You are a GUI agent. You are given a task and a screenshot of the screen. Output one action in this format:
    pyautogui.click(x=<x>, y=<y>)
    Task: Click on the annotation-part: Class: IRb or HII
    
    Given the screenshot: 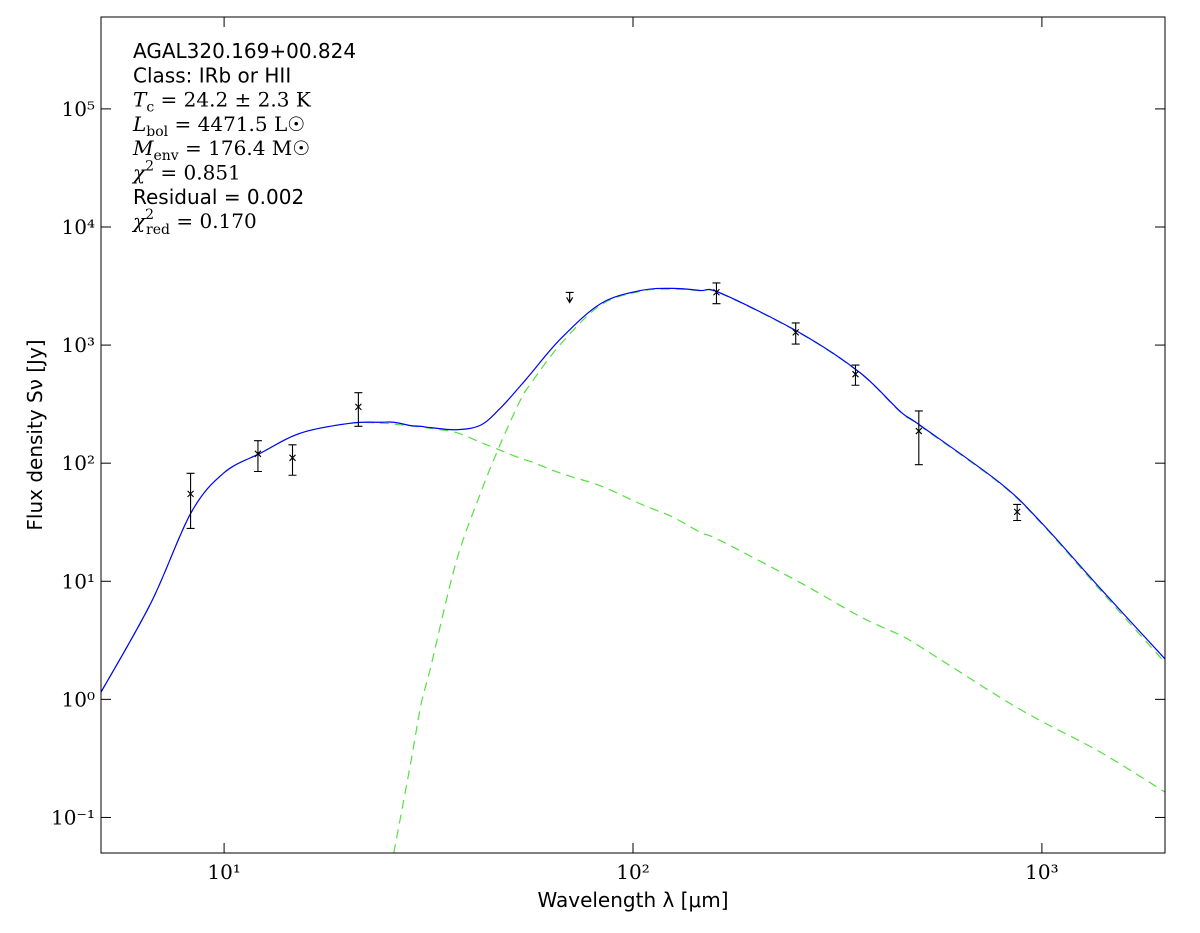 What is the action you would take?
    pyautogui.click(x=212, y=75)
    